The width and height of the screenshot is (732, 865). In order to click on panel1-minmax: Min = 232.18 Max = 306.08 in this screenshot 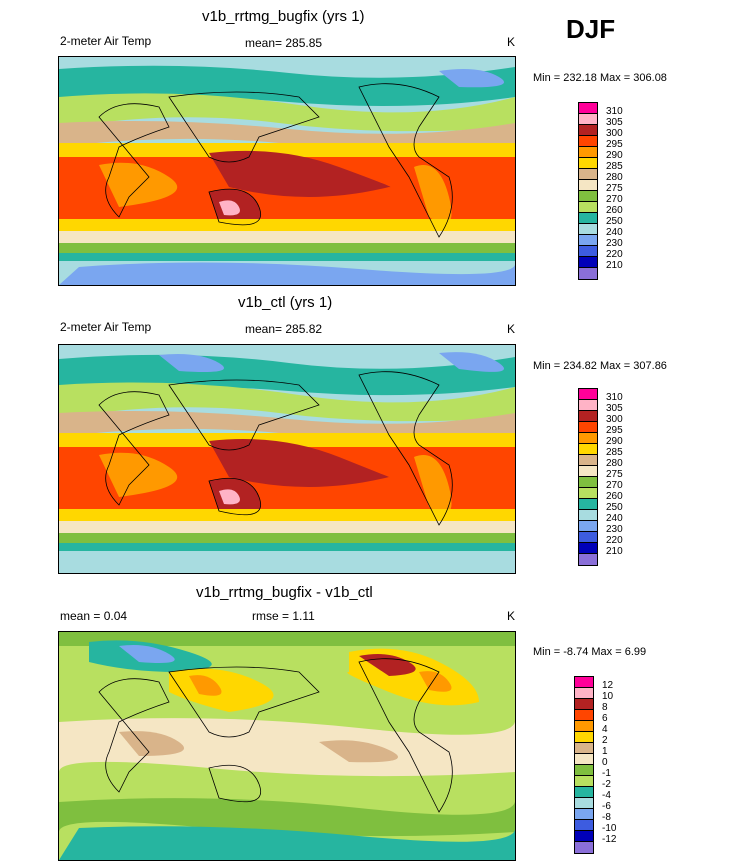, I will do `click(600, 78)`.